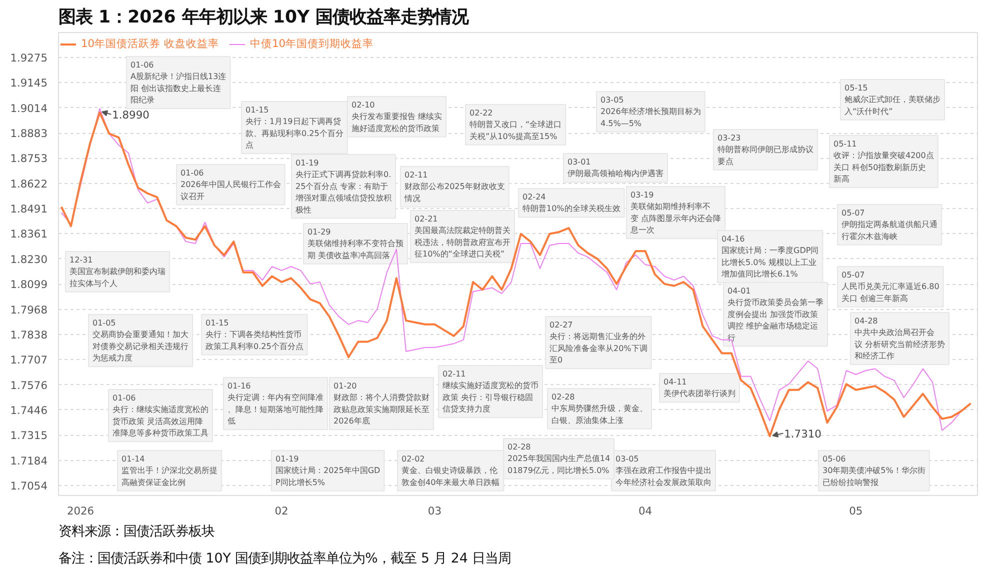 The height and width of the screenshot is (580, 997). Describe the element at coordinates (664, 470) in the screenshot. I see `annotation: 03-05 李强在政府工作报告中提出今年经济社会发展政策取向` at that location.